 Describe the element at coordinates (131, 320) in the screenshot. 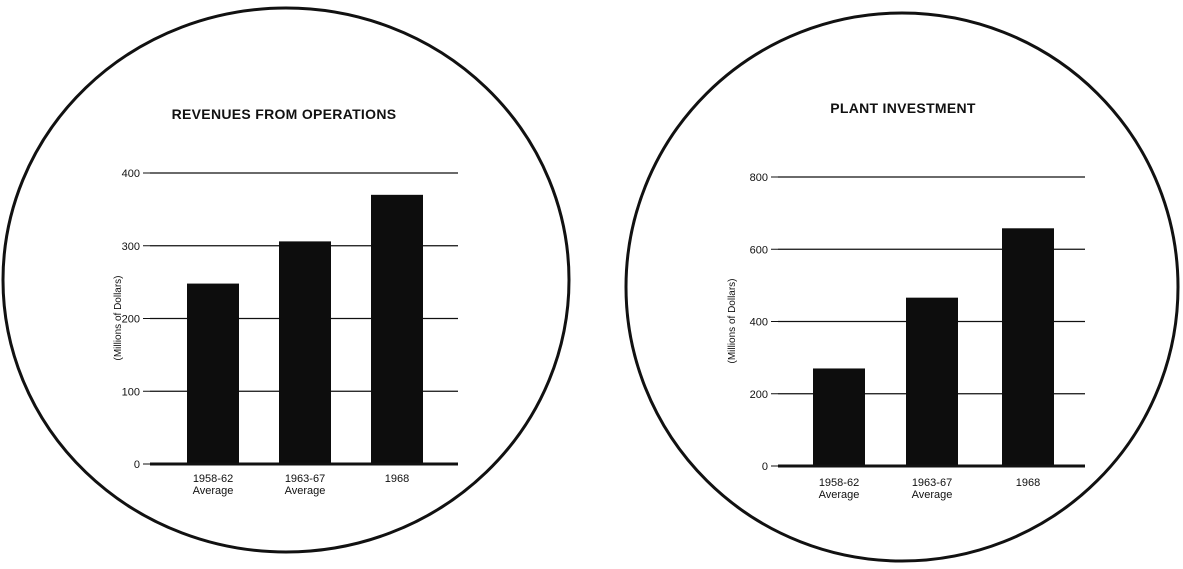

I see `revenues-y-tick-label-200: 200` at that location.